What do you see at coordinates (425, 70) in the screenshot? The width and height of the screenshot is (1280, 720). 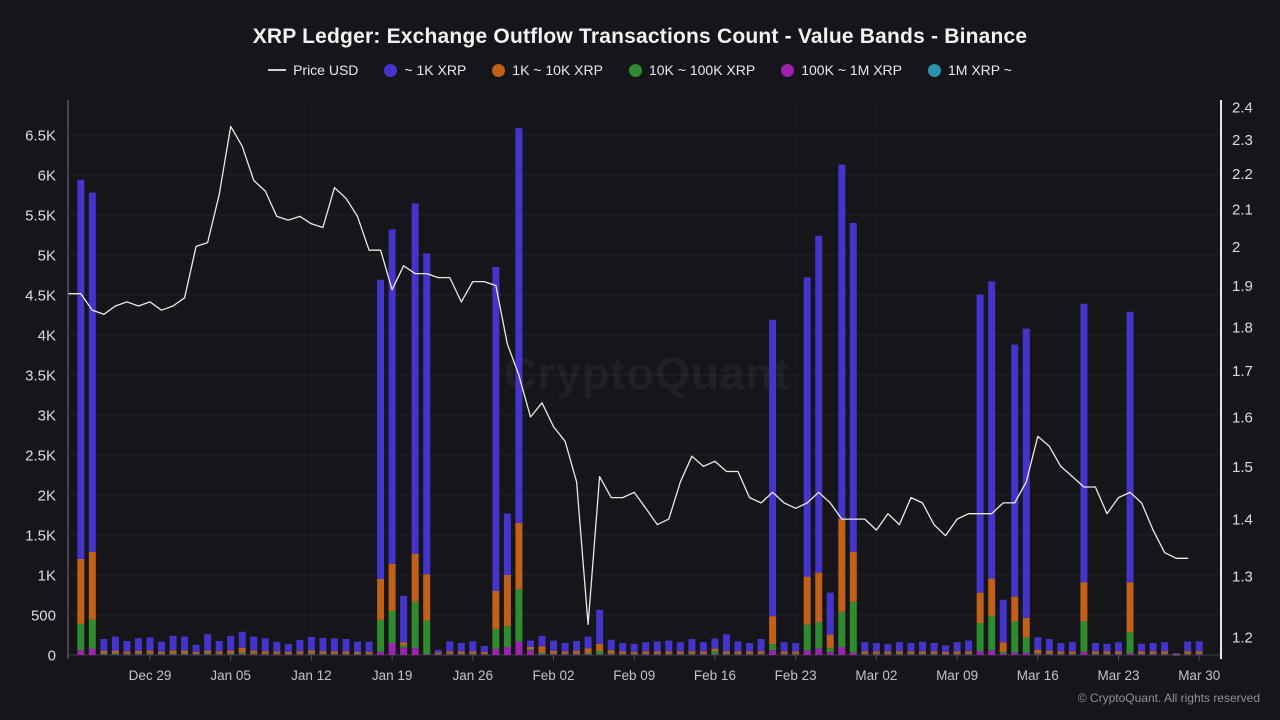 I see `legend-item-1k-xrp: ~ 1K XRP` at bounding box center [425, 70].